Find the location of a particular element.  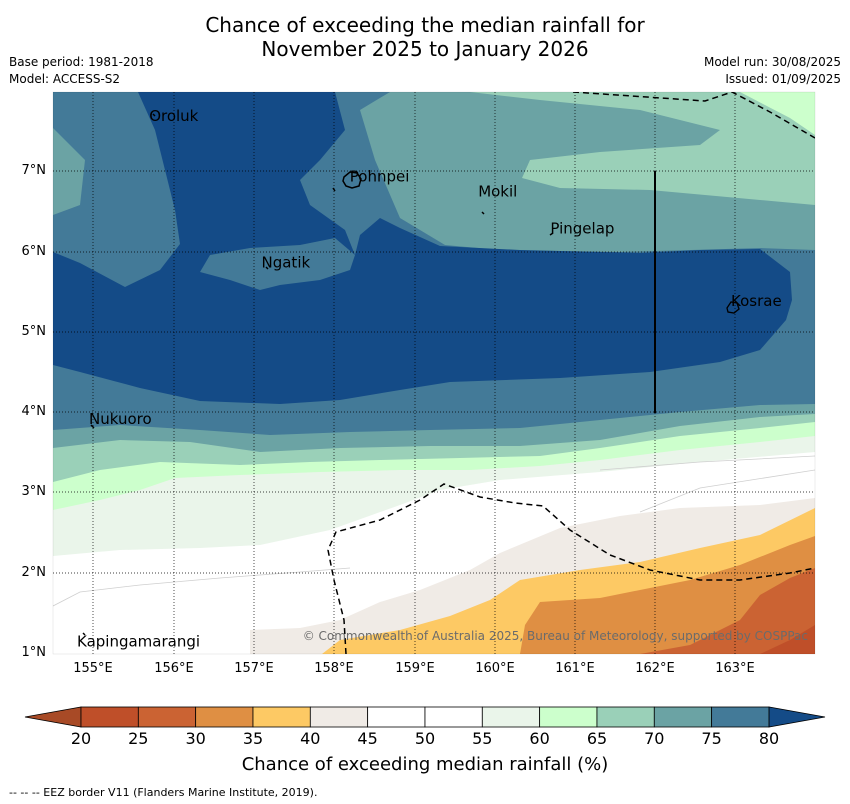

colorbar-tick-label: 55 is located at coordinates (482, 738).